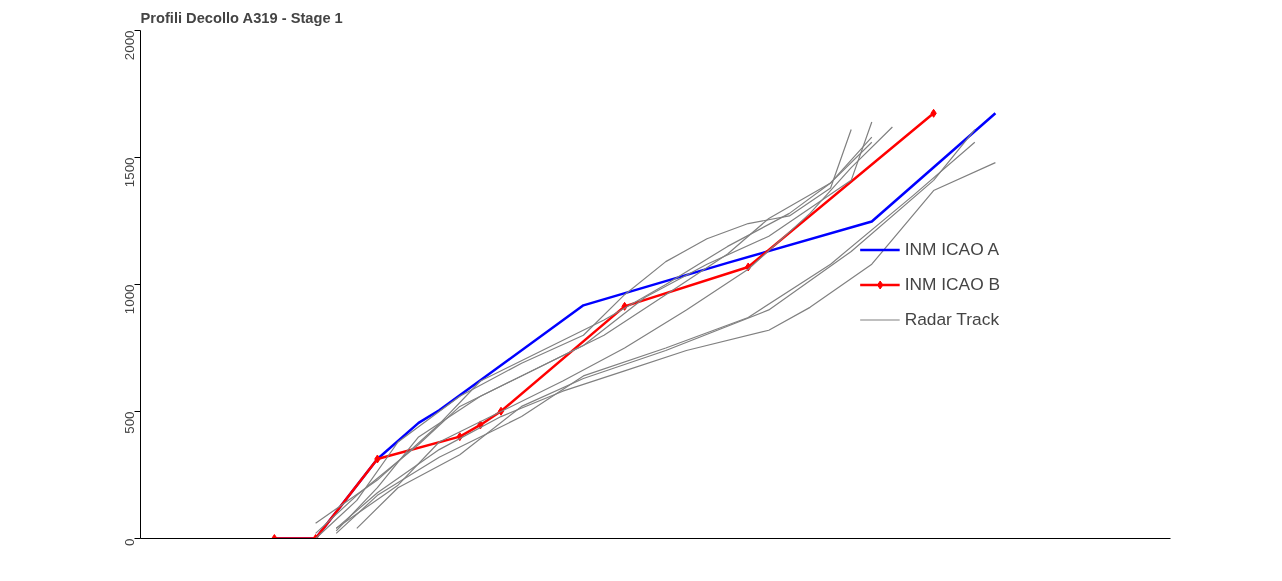  Describe the element at coordinates (129, 422) in the screenshot. I see `y-tick-label: 500` at that location.